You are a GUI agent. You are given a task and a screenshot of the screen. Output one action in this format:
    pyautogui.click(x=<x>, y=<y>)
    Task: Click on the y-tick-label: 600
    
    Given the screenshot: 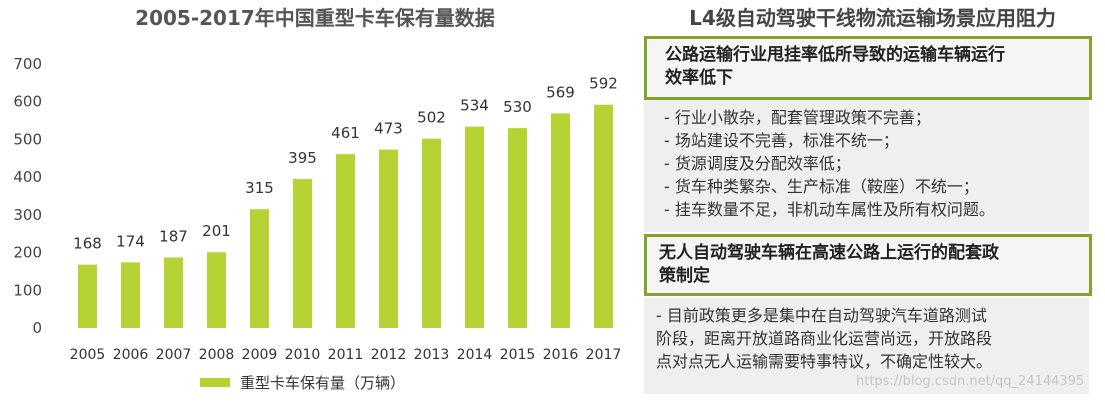 What is the action you would take?
    pyautogui.click(x=27, y=102)
    